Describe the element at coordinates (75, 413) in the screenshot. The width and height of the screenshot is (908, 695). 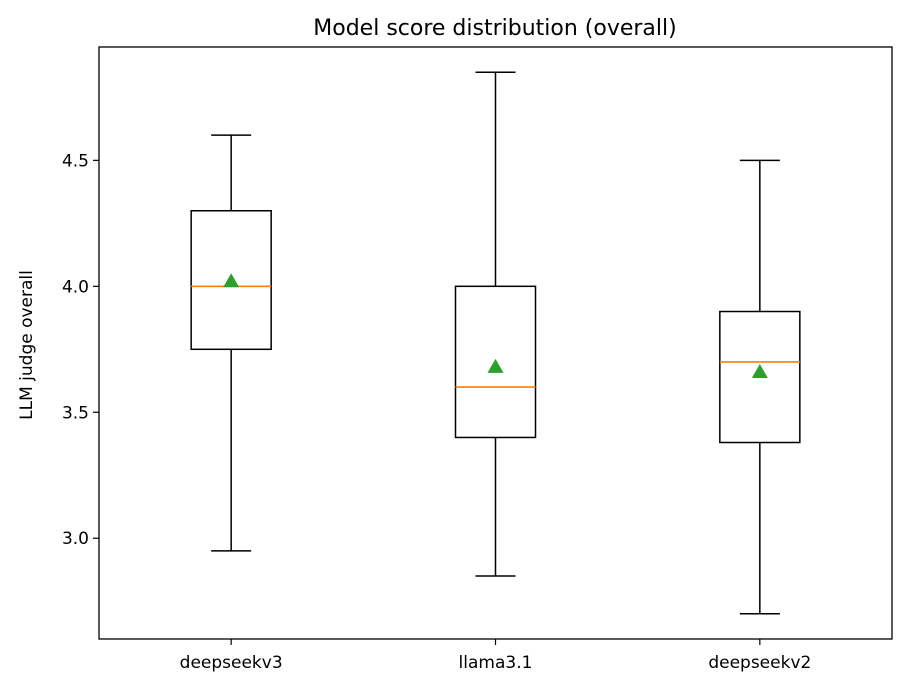
I see `y-tick-label: 3.5` at that location.